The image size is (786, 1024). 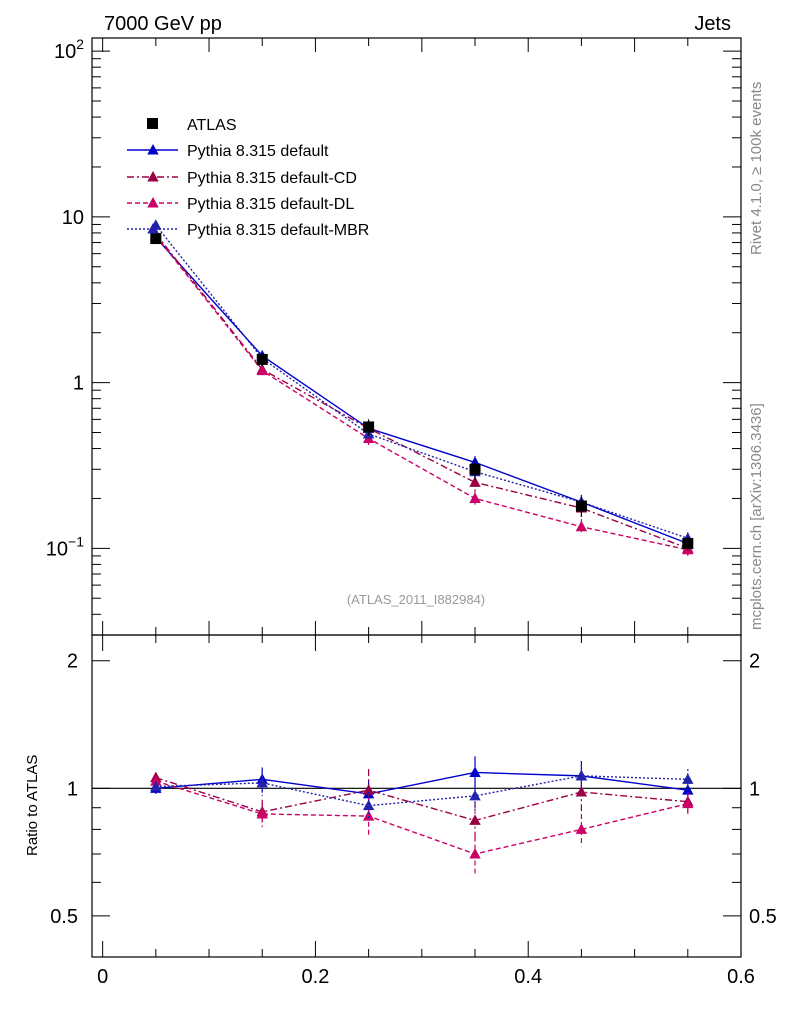 I want to click on legend-label: Pythia 8.315 default, so click(x=258, y=151).